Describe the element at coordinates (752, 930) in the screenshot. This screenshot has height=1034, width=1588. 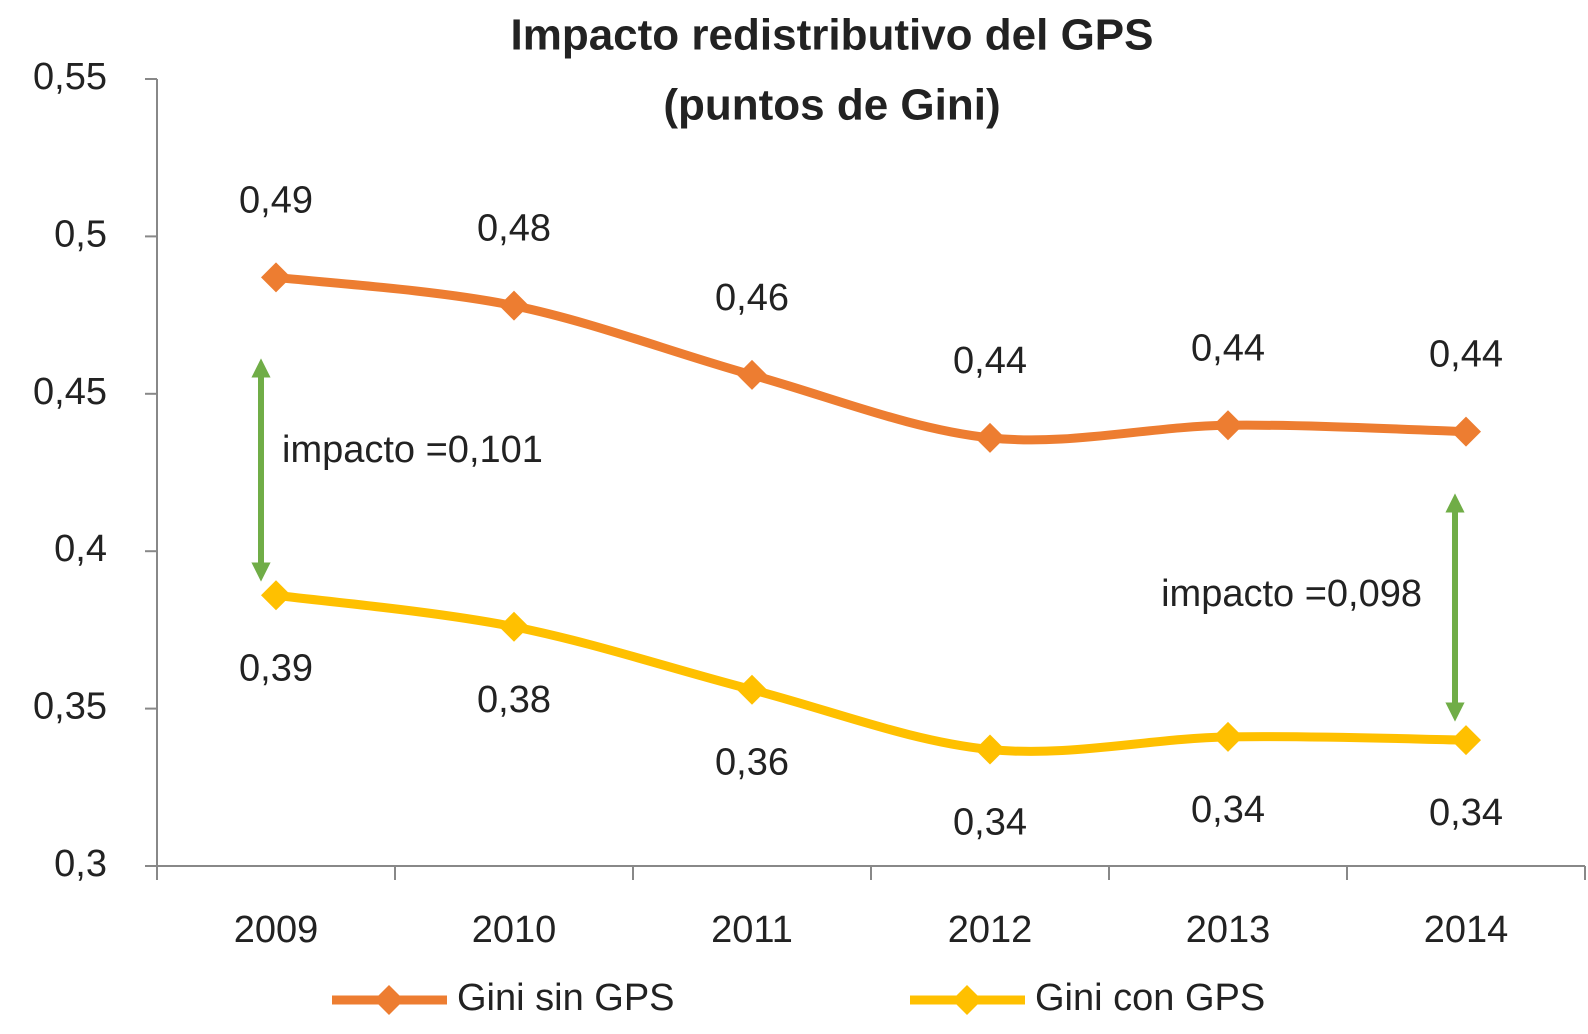
I see `x-tick-label: 2011` at that location.